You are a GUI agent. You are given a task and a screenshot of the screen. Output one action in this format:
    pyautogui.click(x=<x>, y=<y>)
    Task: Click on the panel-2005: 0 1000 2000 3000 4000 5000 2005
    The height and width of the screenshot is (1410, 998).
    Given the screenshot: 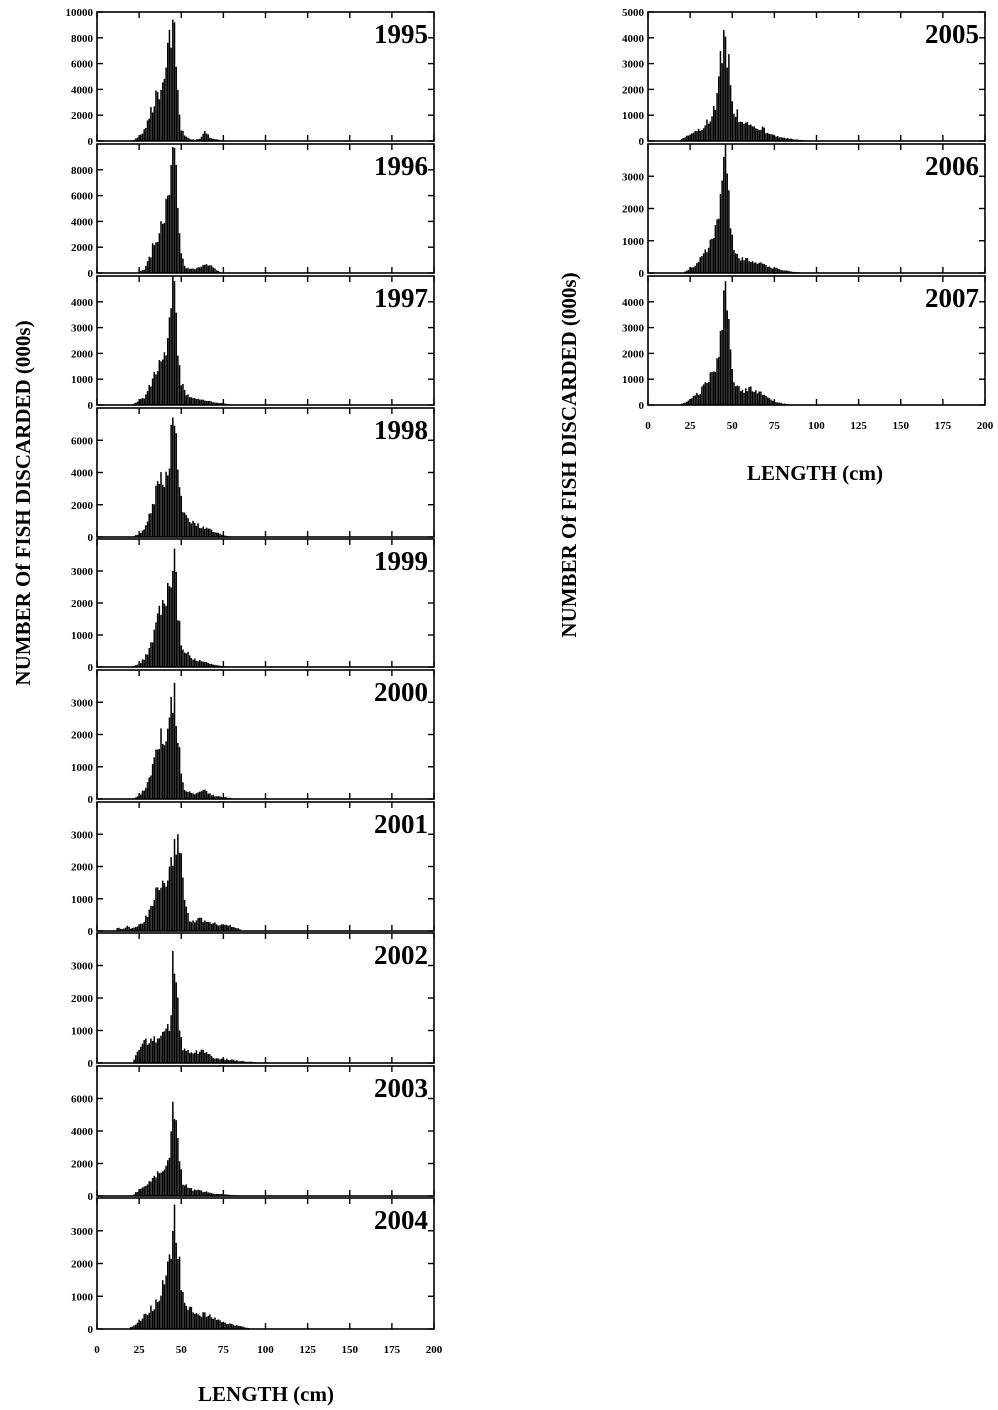 What is the action you would take?
    pyautogui.click(x=804, y=77)
    